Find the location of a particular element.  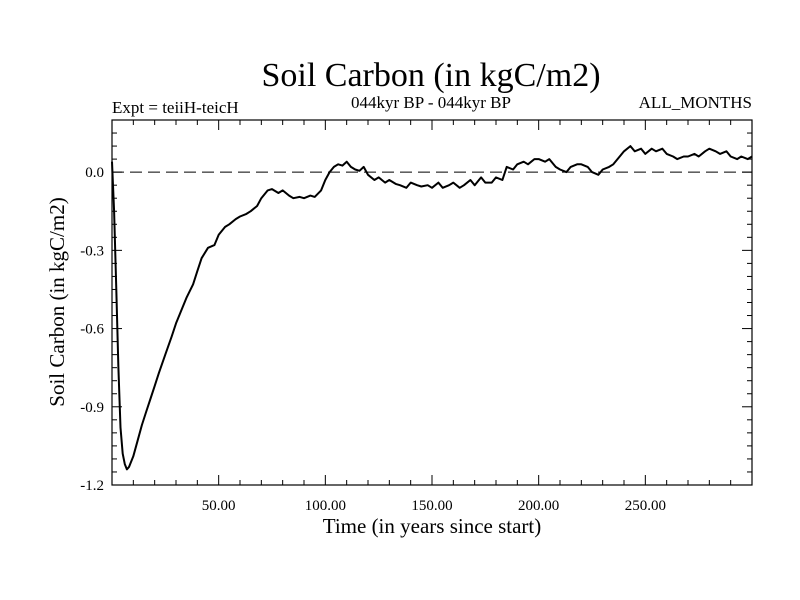

chart-title: Soil Carbon (in kgC/m2) is located at coordinates (430, 75).